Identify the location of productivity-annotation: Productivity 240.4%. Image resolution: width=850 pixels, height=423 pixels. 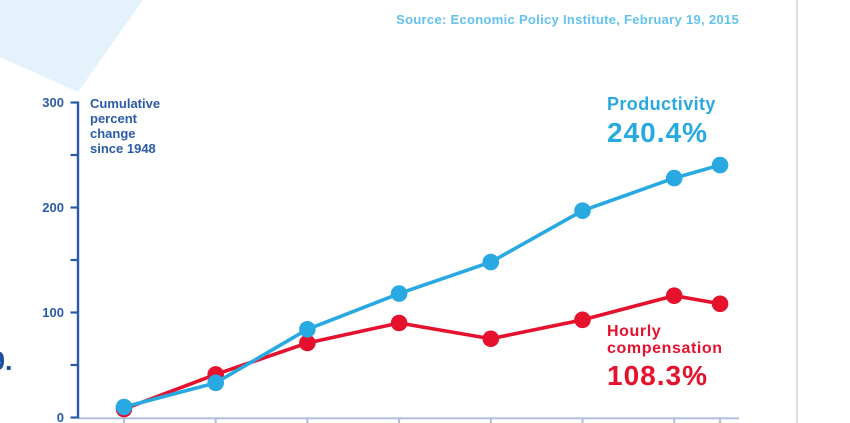
(661, 122).